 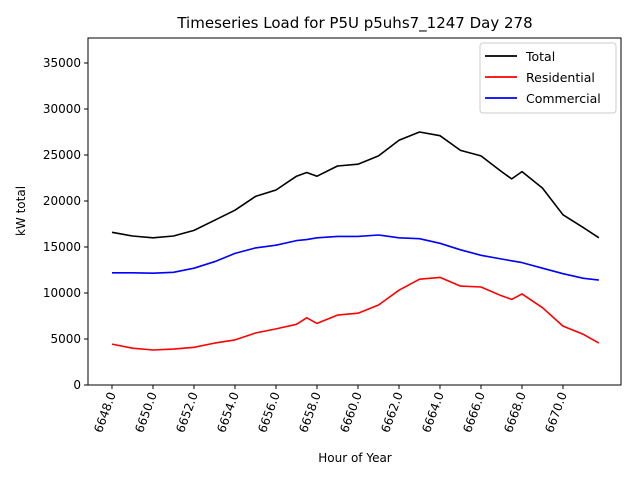 I want to click on y-tick-label: 0, so click(x=77, y=385).